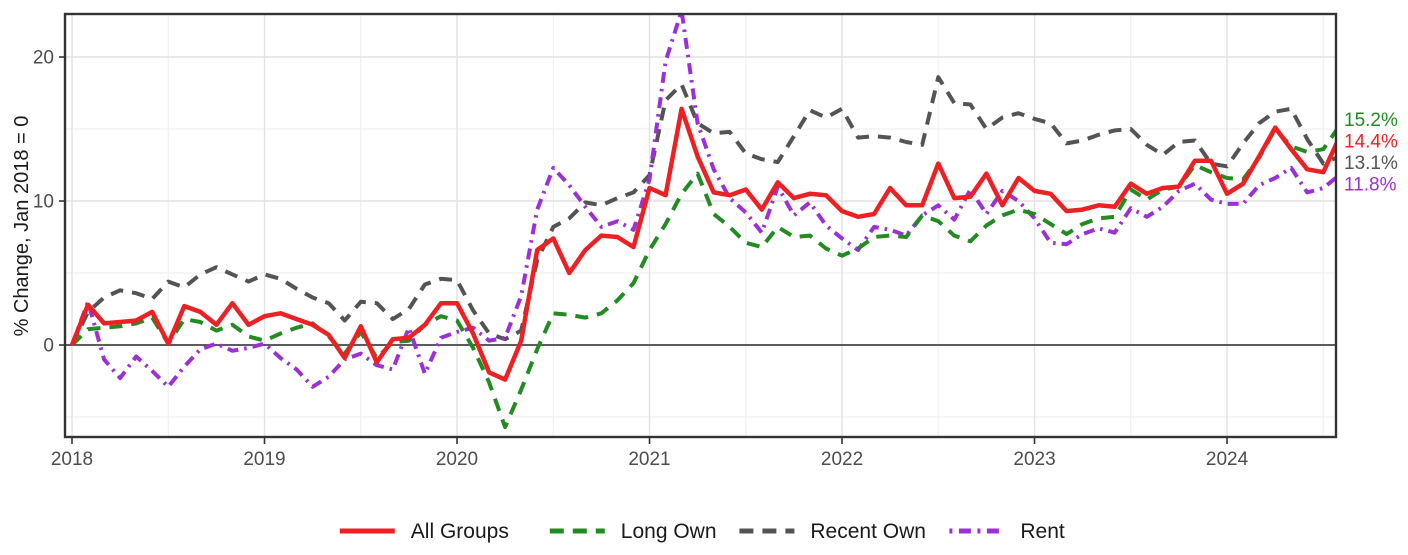 The image size is (1408, 555). Describe the element at coordinates (649, 459) in the screenshot. I see `x-tick-label: 2021` at that location.